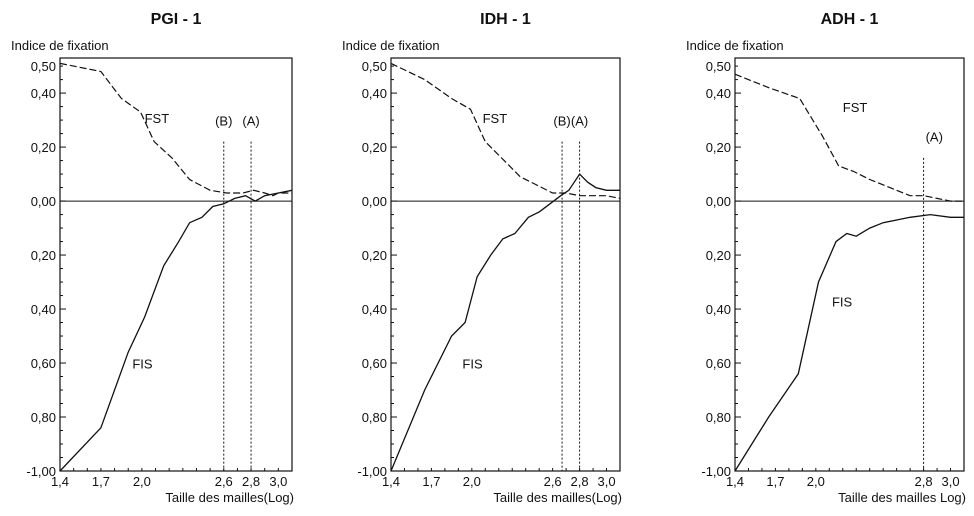 The height and width of the screenshot is (516, 974). What do you see at coordinates (176, 19) in the screenshot?
I see `chart-title: PGI - 1` at bounding box center [176, 19].